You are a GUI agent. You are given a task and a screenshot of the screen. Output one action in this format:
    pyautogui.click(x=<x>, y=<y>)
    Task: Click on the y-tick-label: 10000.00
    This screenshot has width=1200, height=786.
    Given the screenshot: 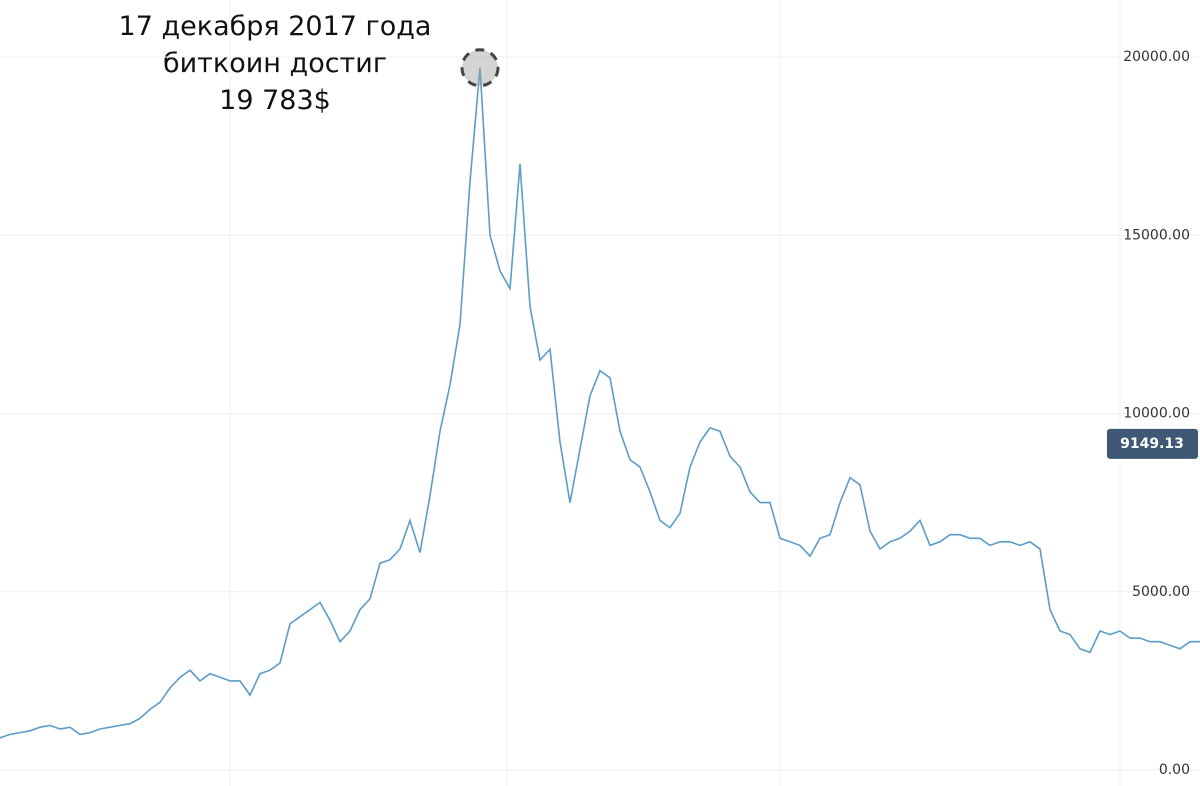 What is the action you would take?
    pyautogui.click(x=1156, y=414)
    